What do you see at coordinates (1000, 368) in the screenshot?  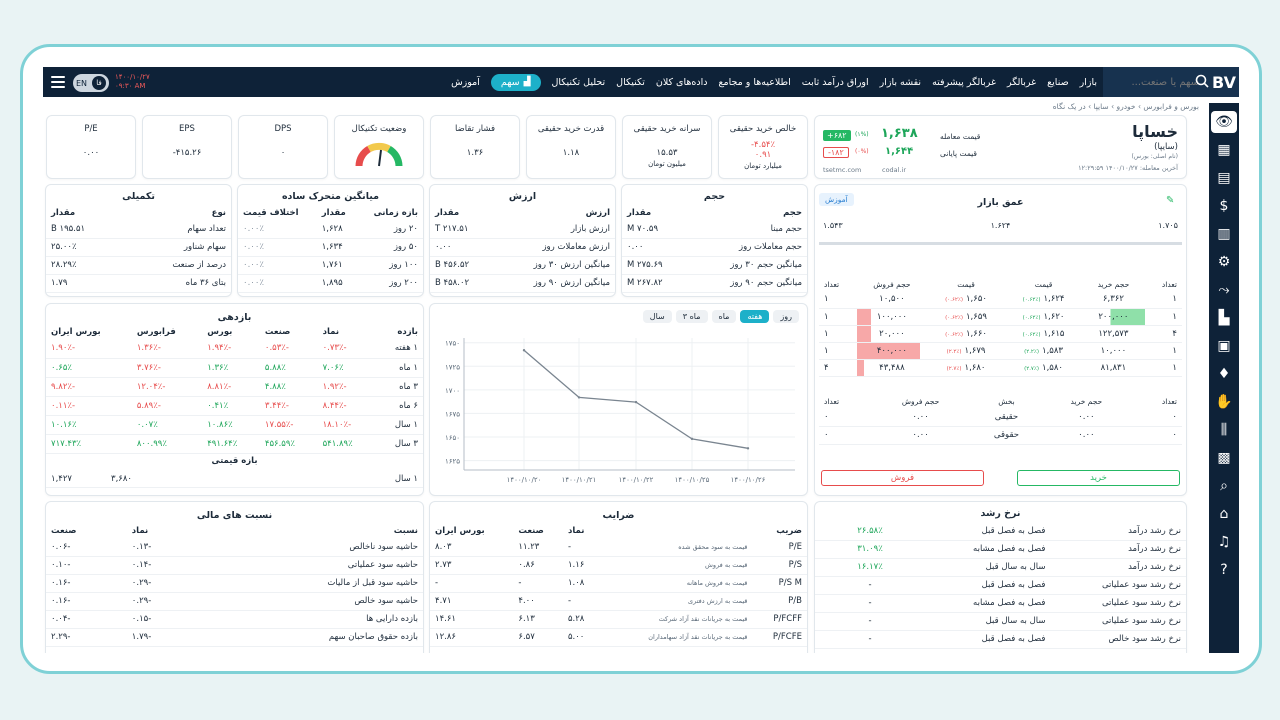 I see `order-row: ۱ ۸۱,۸۳۱ ۱,۵۸۰(۲.۷٪) ۱,۶۸۰(۲.۷٪) ۴۳,۴۸۸ ۴` at bounding box center [1000, 368].